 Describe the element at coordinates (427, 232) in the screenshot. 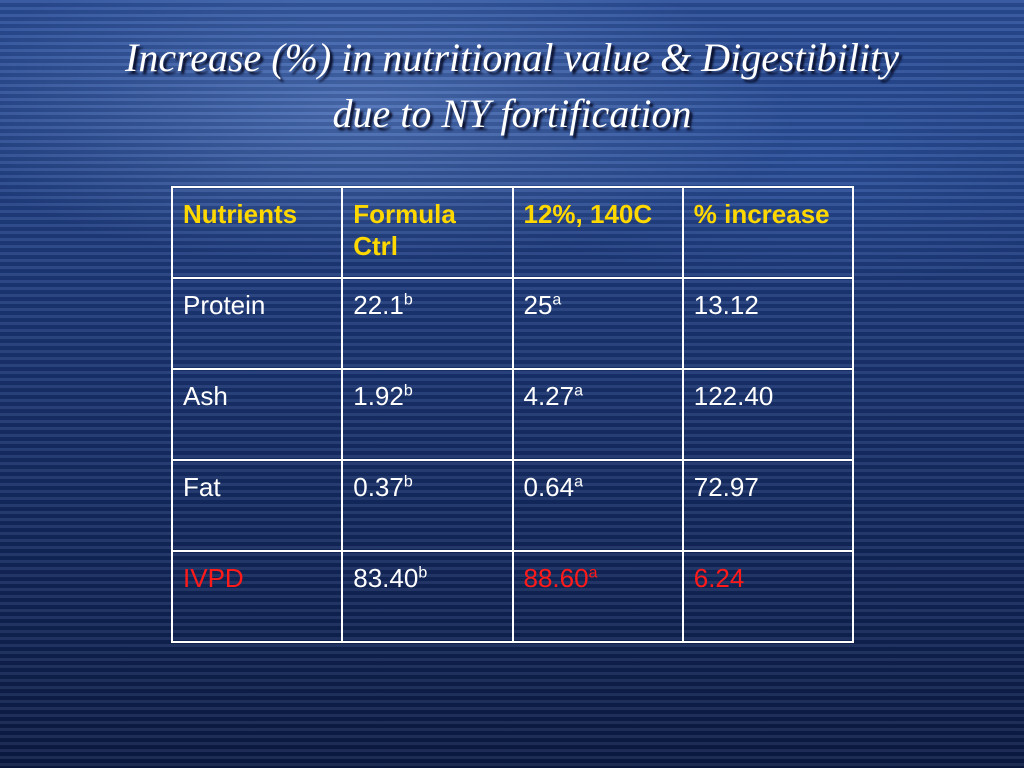

I see `header-formula-ctrl: Formula Ctrl` at that location.